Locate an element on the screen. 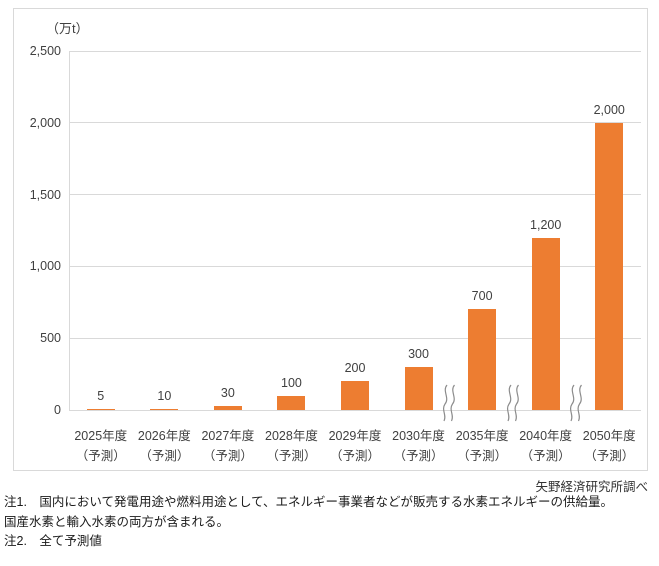 The image size is (659, 566). x-tick-year: 2025年度 is located at coordinates (101, 436).